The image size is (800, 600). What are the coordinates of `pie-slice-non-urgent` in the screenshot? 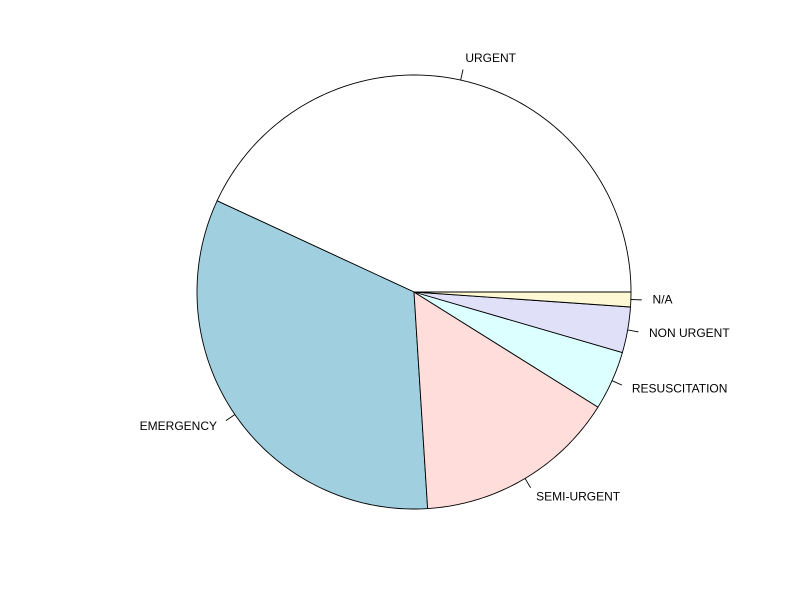 It's located at (522, 322).